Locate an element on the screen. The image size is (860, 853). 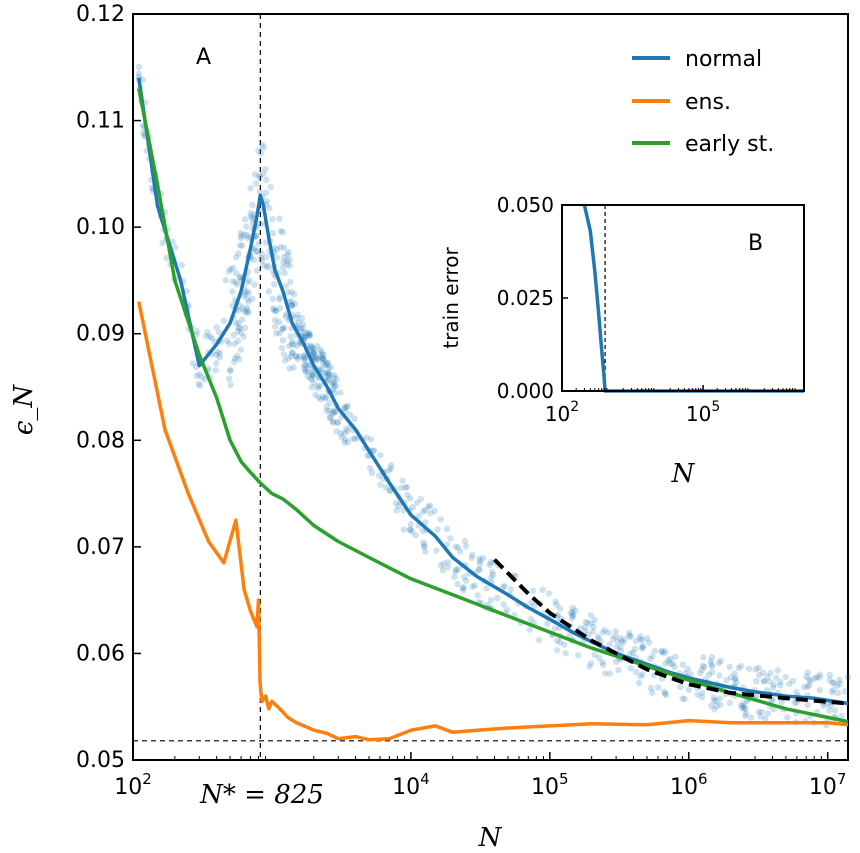
inset-y-ticks: 0.000 0.025 0.050 is located at coordinates (532, 298).